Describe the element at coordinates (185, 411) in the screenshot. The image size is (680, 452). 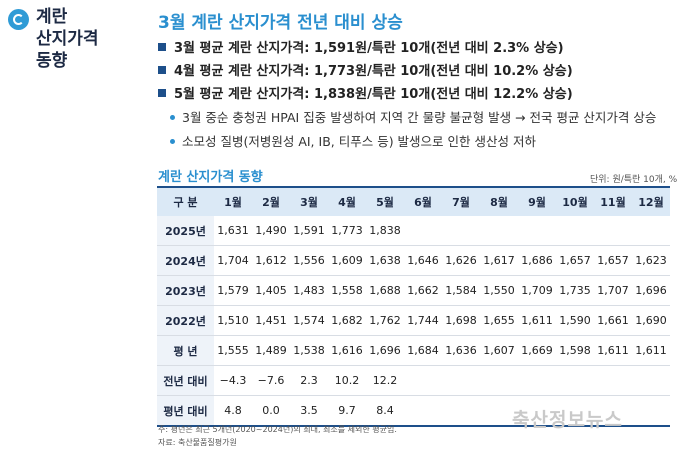
I see `row-label: 평년 대비` at that location.